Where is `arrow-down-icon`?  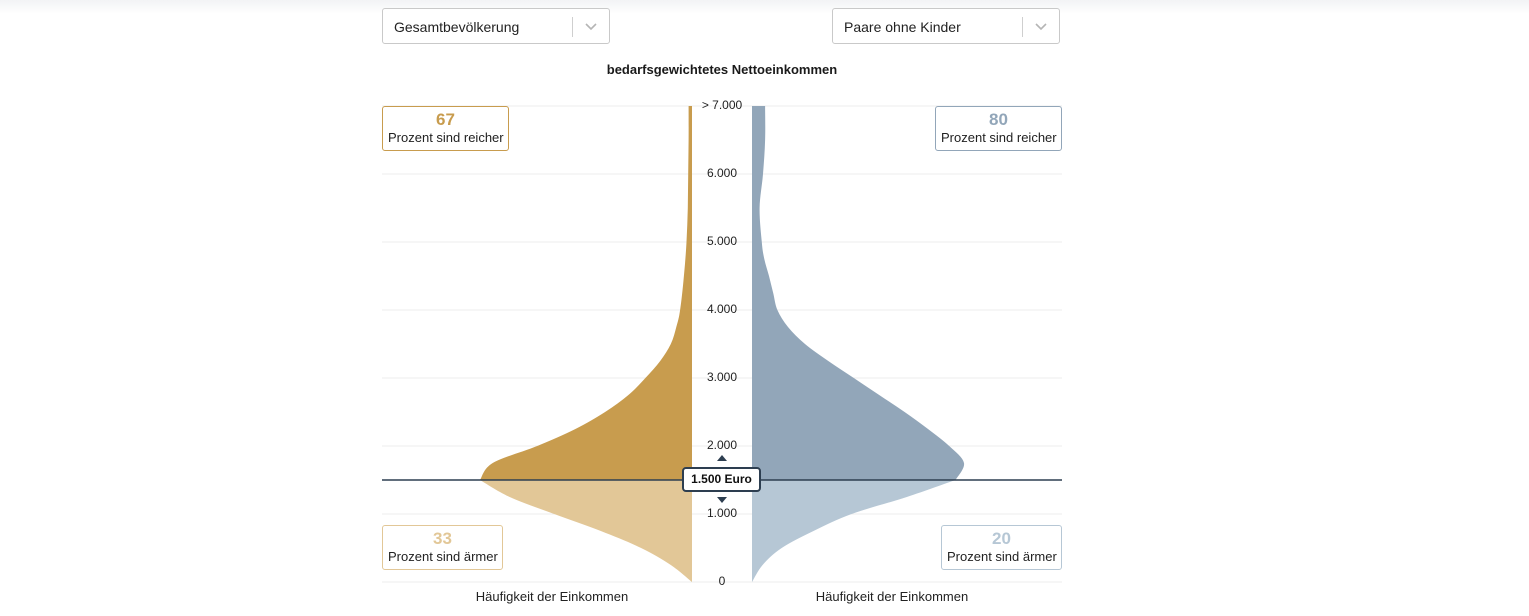
arrow-down-icon is located at coordinates (722, 500).